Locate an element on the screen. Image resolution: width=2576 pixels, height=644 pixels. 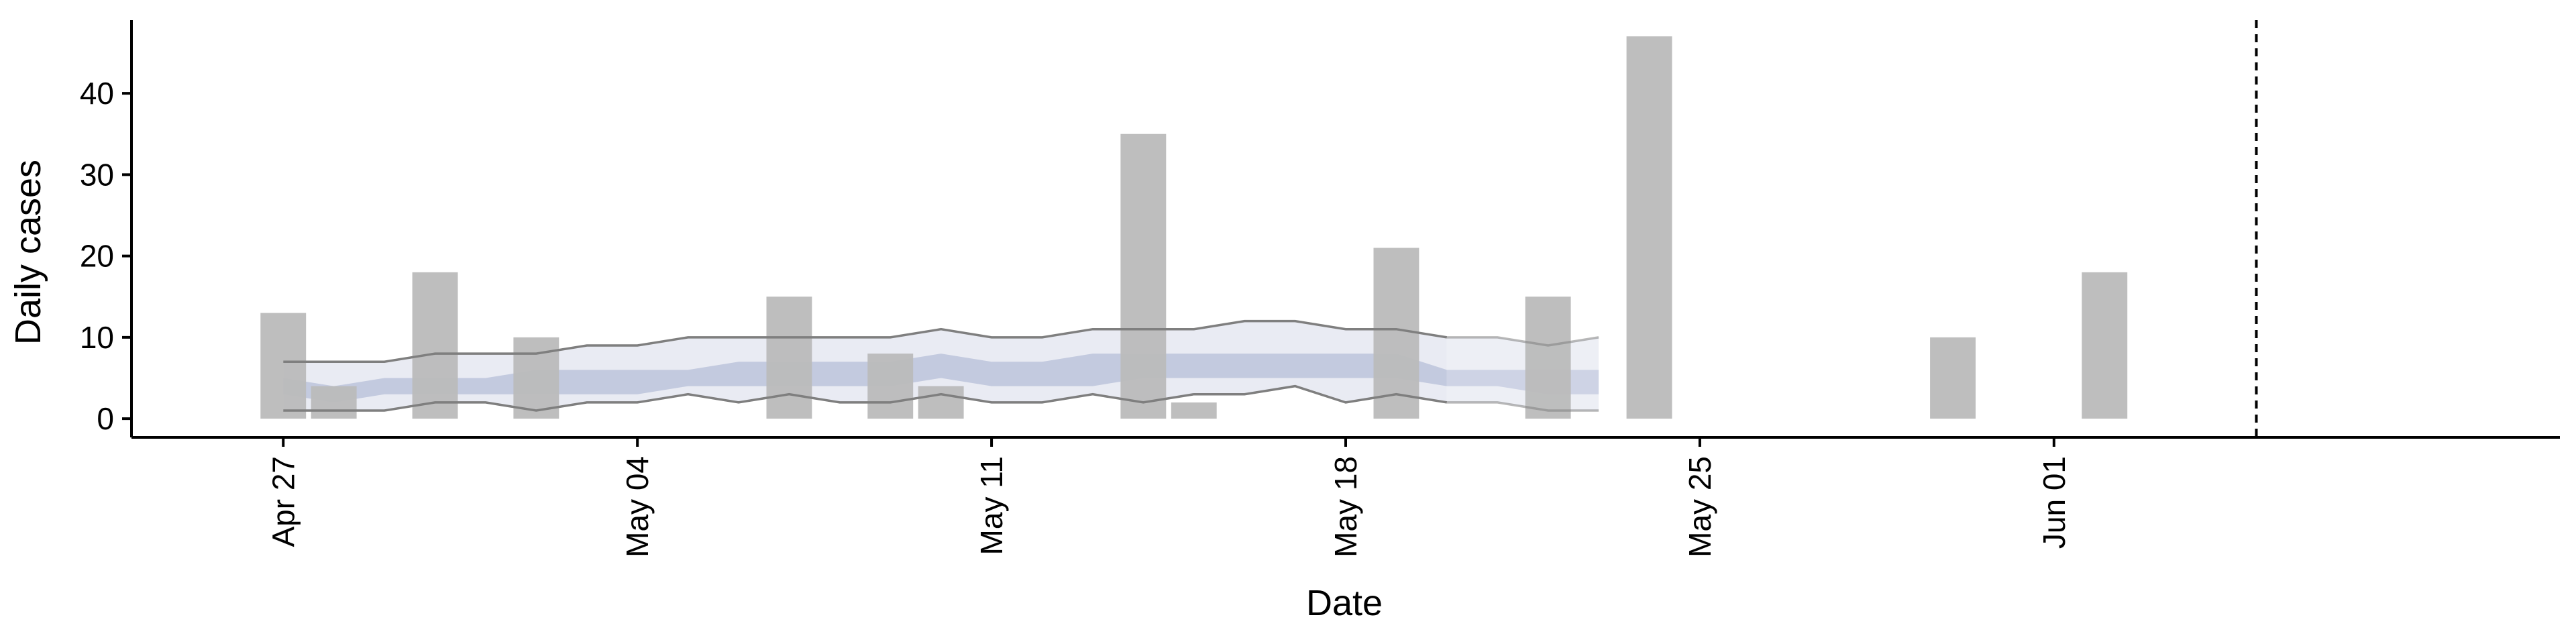
lower-bound-line-forecast is located at coordinates (1522, 406).